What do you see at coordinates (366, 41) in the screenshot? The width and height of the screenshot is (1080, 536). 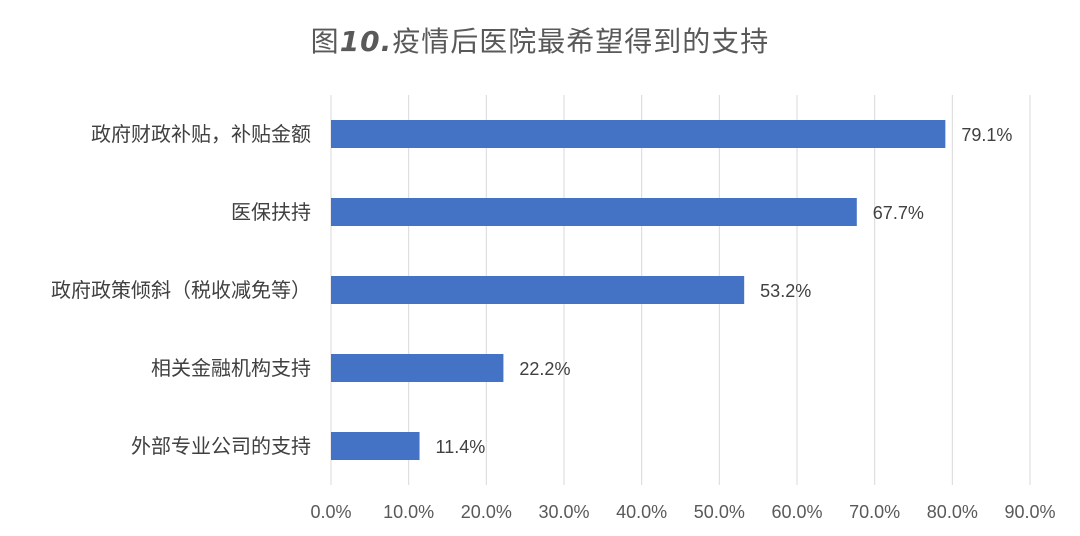 I see `chart-title-number: 10.` at bounding box center [366, 41].